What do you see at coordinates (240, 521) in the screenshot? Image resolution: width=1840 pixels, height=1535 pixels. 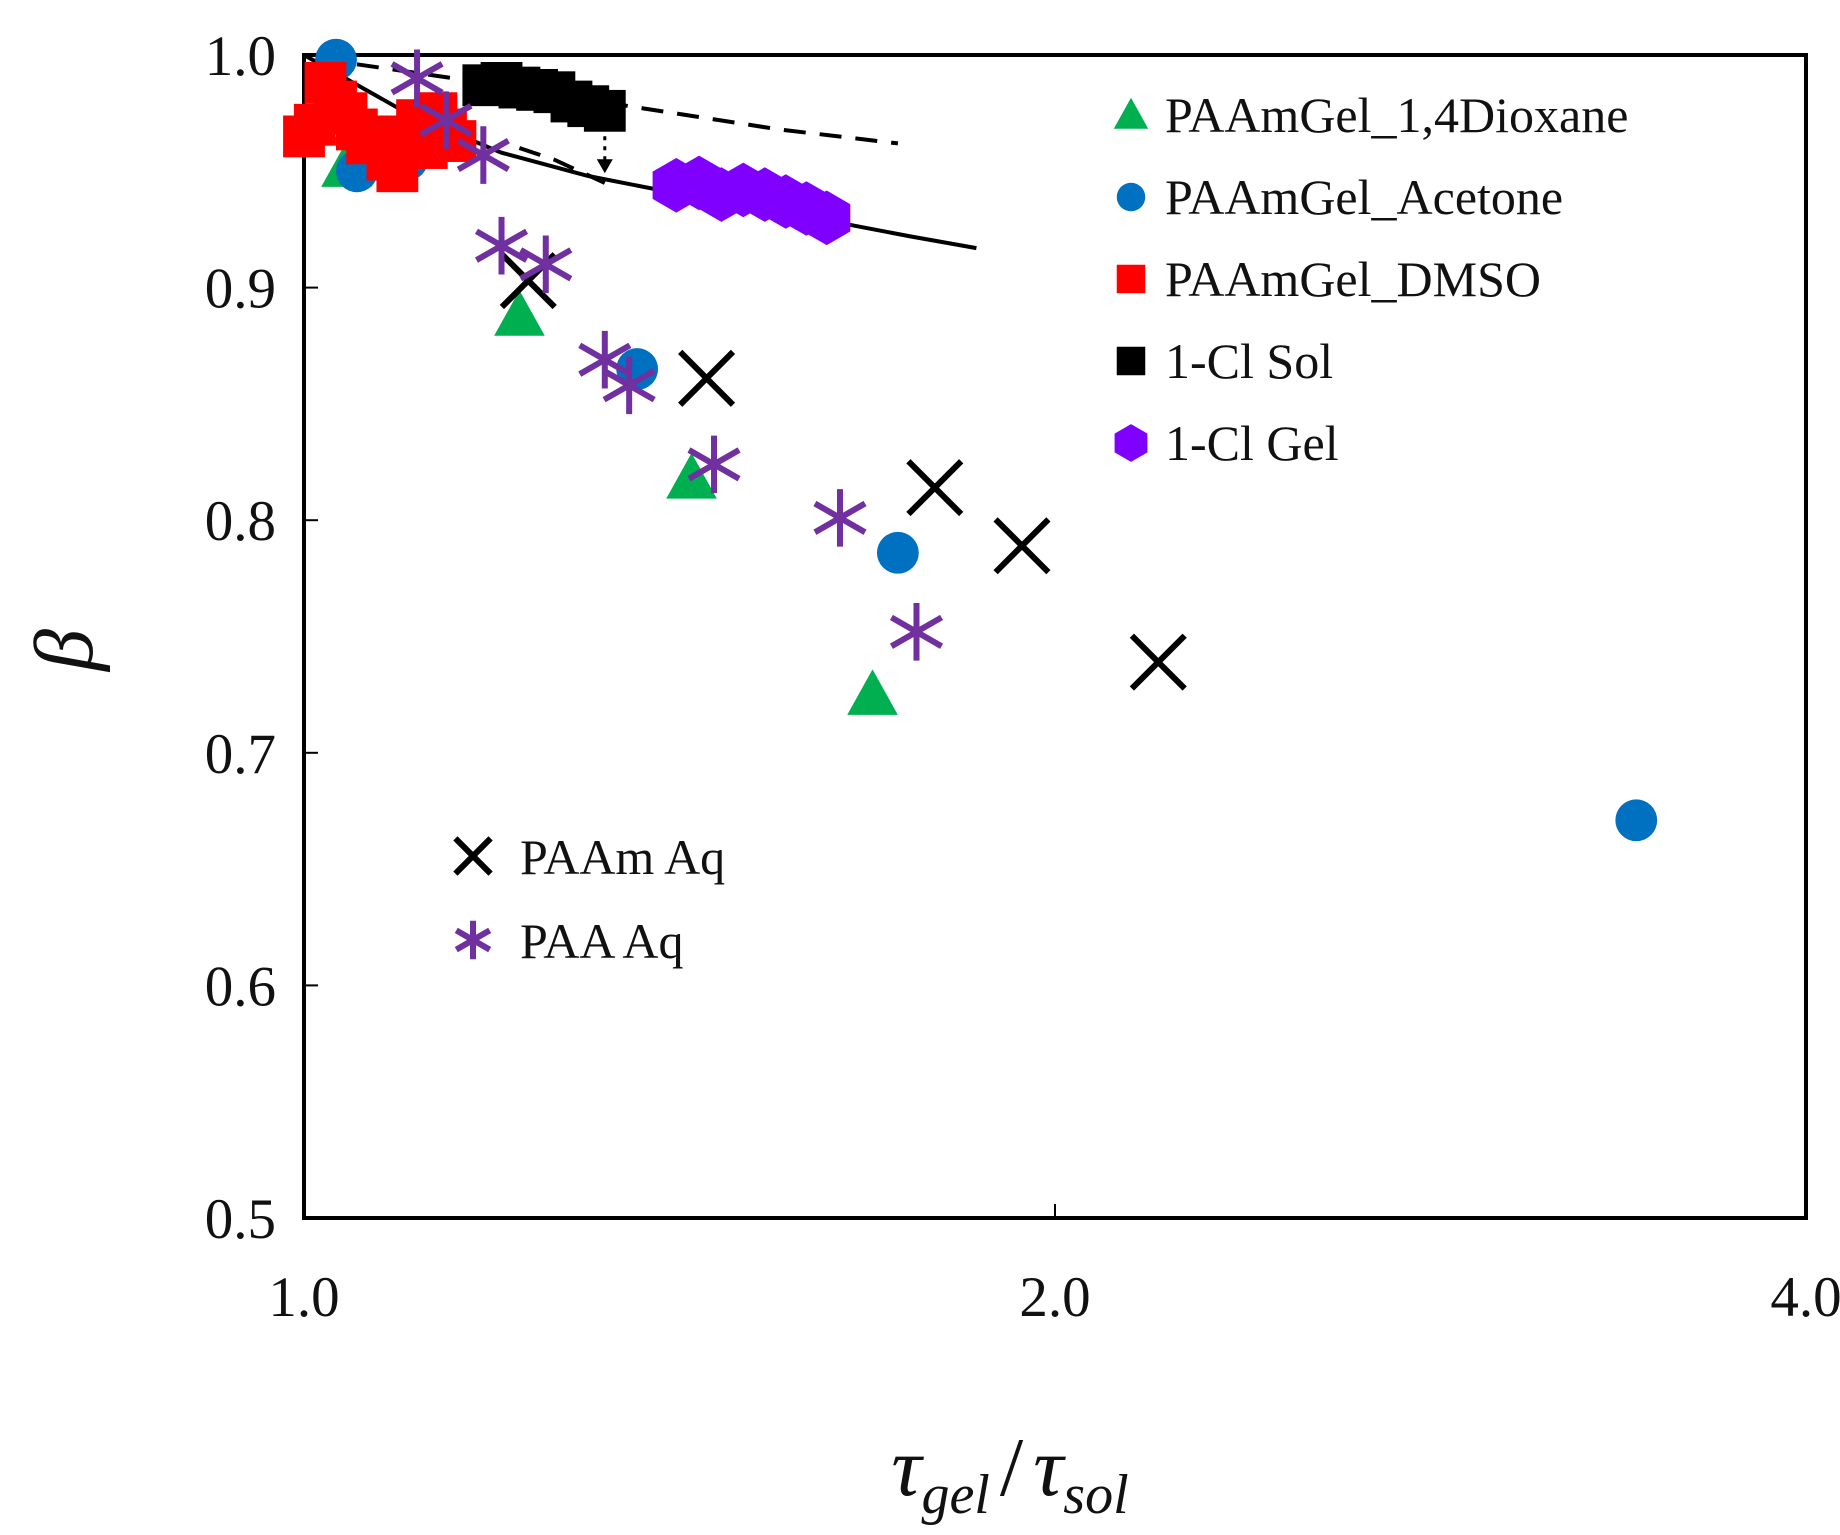 I see `y-tick-label: 0.8` at bounding box center [240, 521].